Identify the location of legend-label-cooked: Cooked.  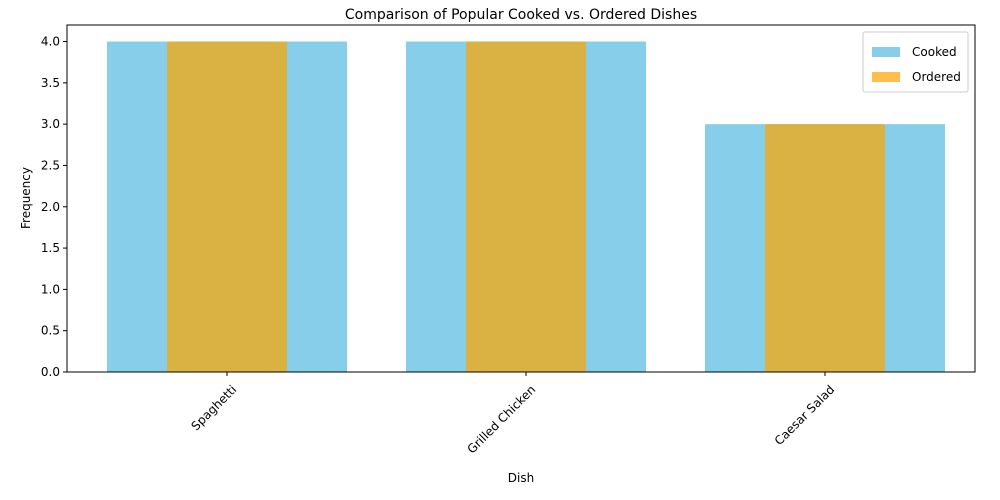
(934, 52).